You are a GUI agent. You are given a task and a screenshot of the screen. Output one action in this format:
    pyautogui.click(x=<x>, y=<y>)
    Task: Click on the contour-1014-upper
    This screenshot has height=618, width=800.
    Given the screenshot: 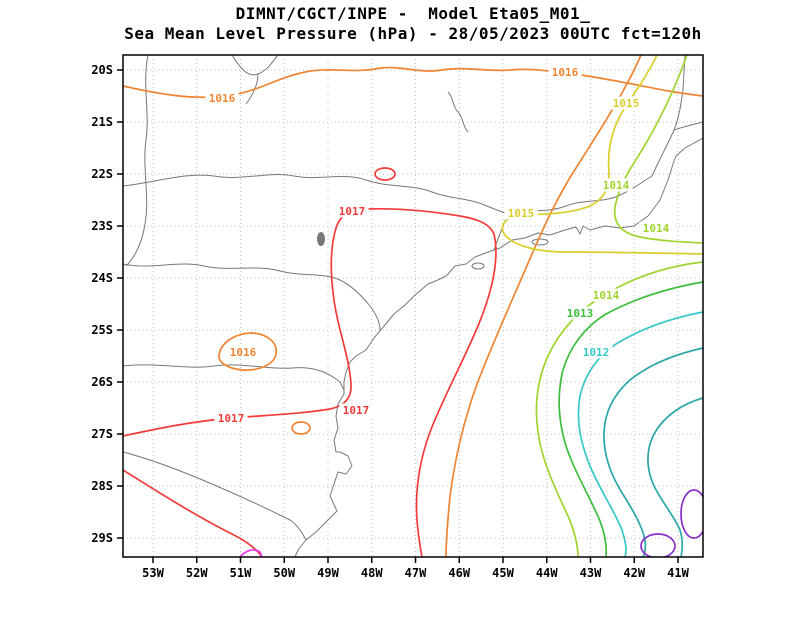 What is the action you would take?
    pyautogui.click(x=658, y=149)
    